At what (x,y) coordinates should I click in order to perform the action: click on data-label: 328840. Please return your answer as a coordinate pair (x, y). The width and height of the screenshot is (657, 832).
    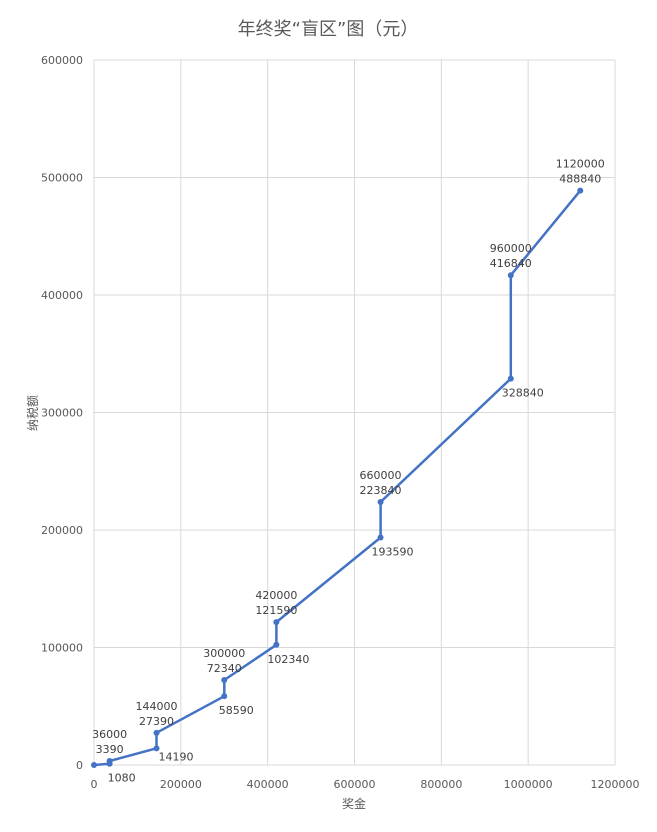
    Looking at the image, I should click on (523, 393).